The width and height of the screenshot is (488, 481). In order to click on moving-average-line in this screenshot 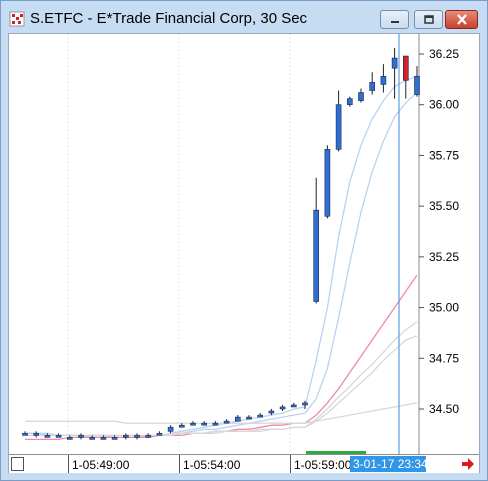, I will do `click(221, 413)`.